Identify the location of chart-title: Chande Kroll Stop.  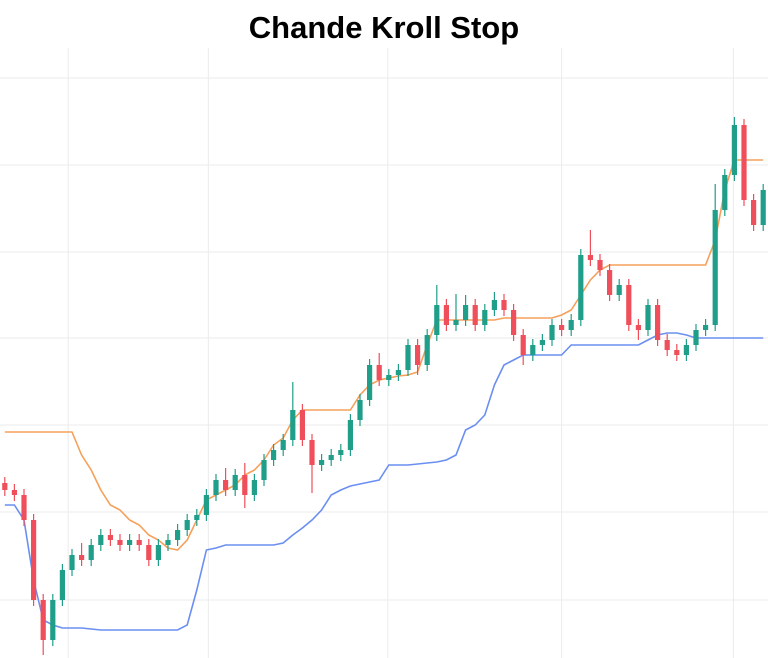
(384, 27).